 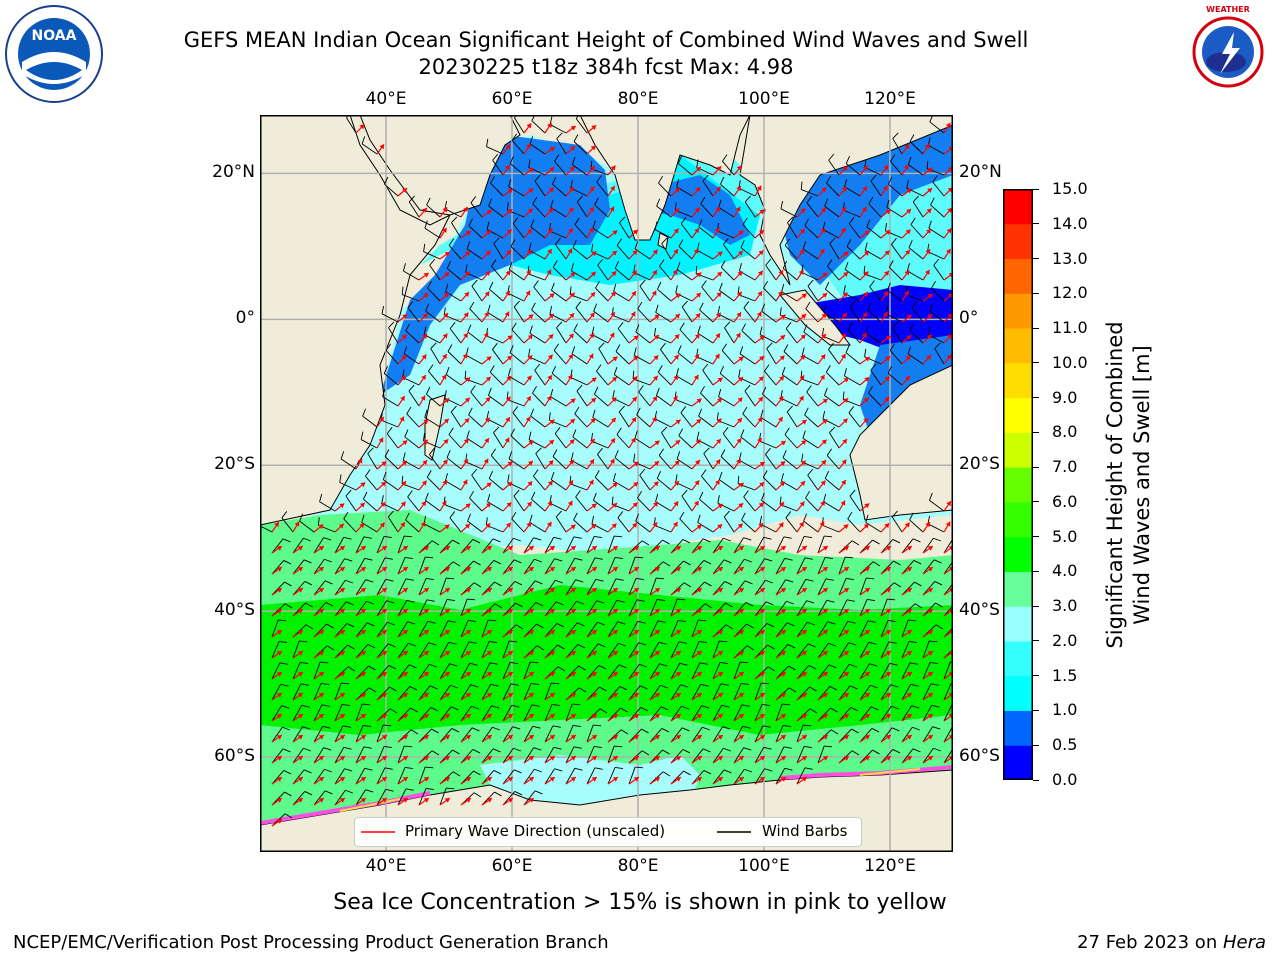 What do you see at coordinates (1065, 571) in the screenshot?
I see `colorbar-tick-label: 4.0` at bounding box center [1065, 571].